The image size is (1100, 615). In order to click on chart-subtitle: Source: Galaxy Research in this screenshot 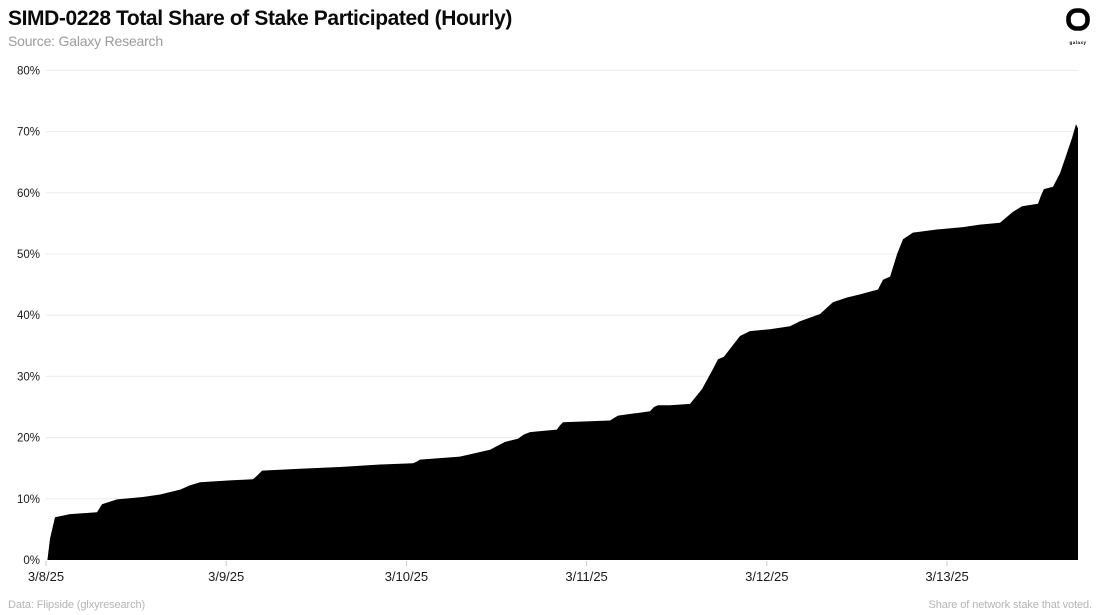, I will do `click(85, 41)`.